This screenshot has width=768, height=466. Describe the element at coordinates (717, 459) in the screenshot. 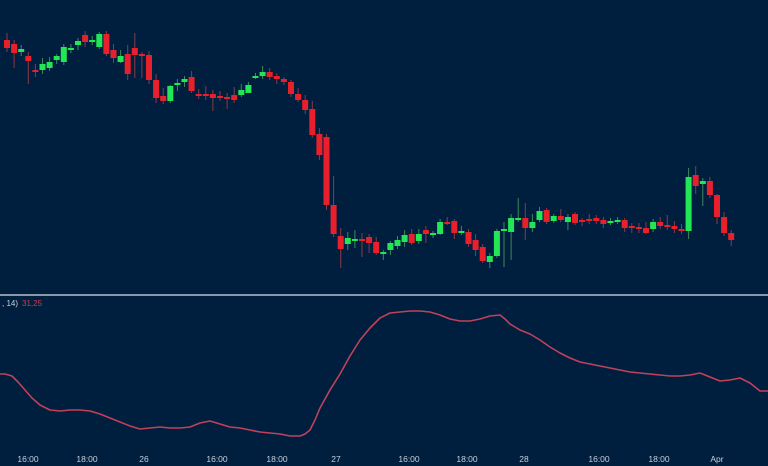

I see `x-axis-label: Apr` at that location.